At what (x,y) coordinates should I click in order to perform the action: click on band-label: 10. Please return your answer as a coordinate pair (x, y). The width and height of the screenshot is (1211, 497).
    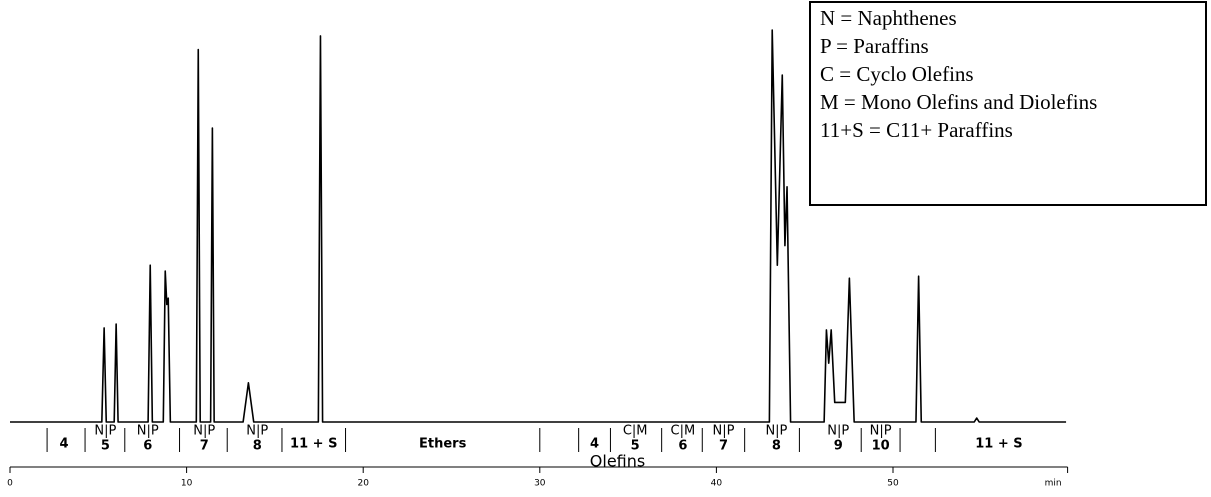
    Looking at the image, I should click on (881, 446).